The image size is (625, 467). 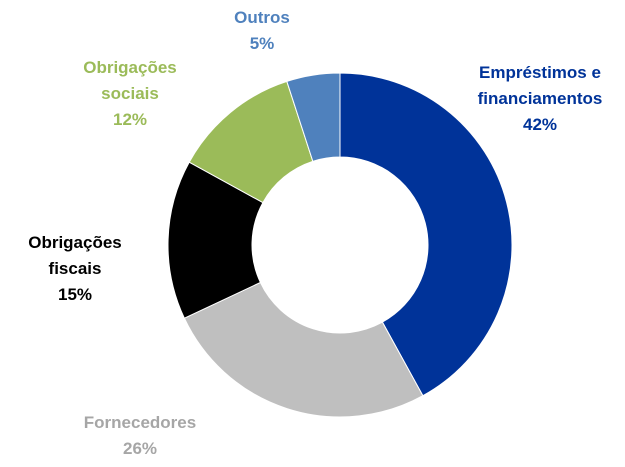 What do you see at coordinates (130, 119) in the screenshot?
I see `value-label: 12%` at bounding box center [130, 119].